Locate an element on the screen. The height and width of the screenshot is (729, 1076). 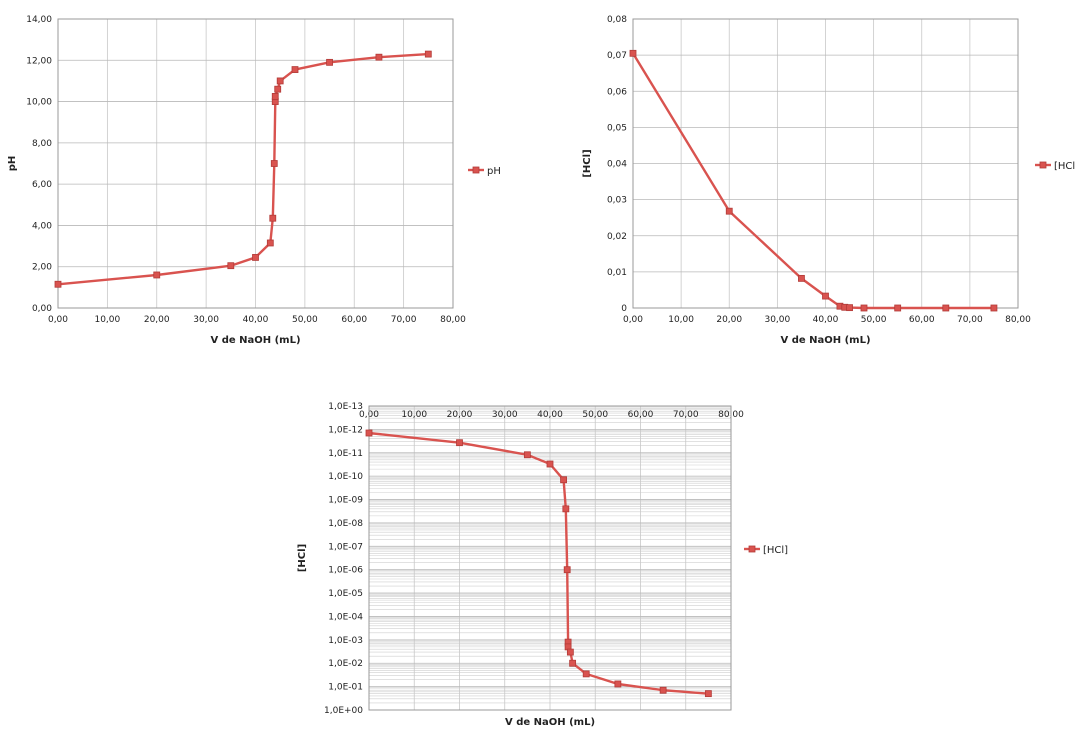
y-tick-label: 10,00 is located at coordinates (39, 103).